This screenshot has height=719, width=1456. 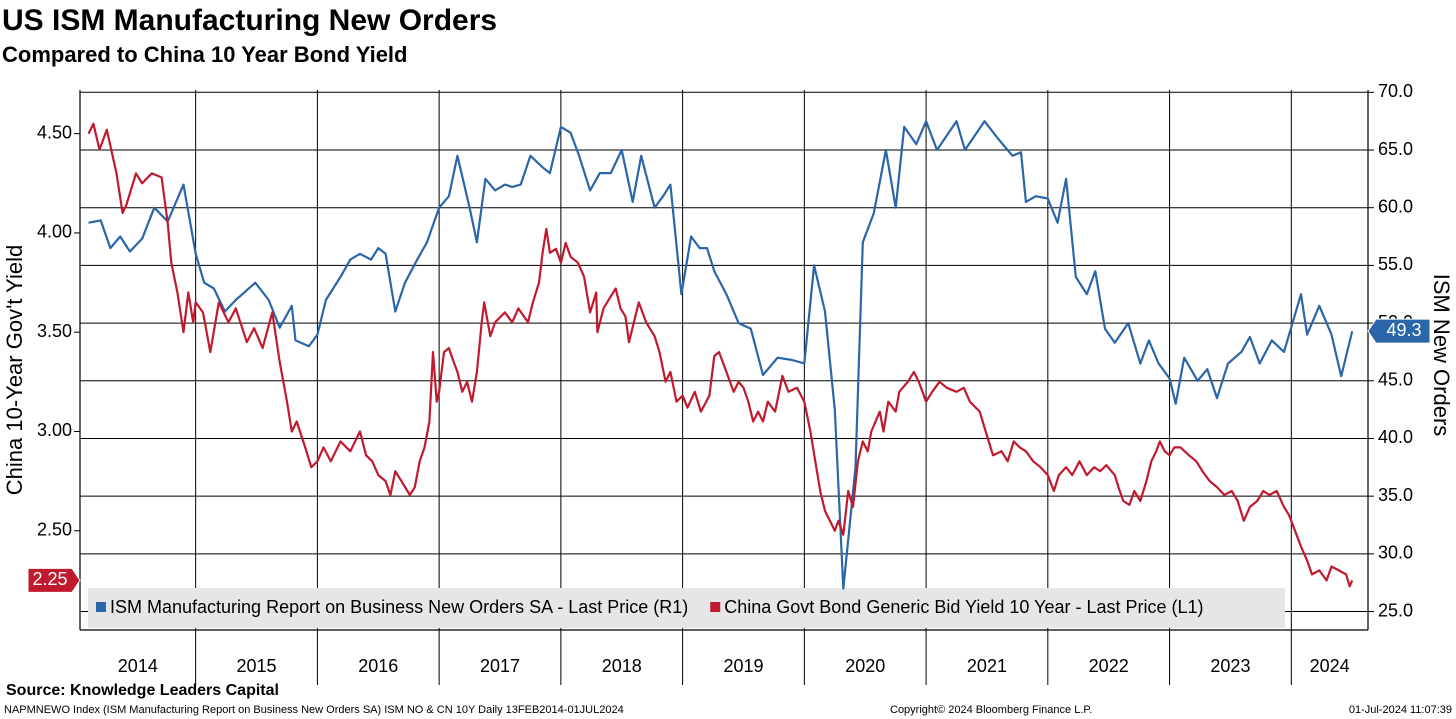 I want to click on y-tick-label: 4.00, so click(x=54, y=232).